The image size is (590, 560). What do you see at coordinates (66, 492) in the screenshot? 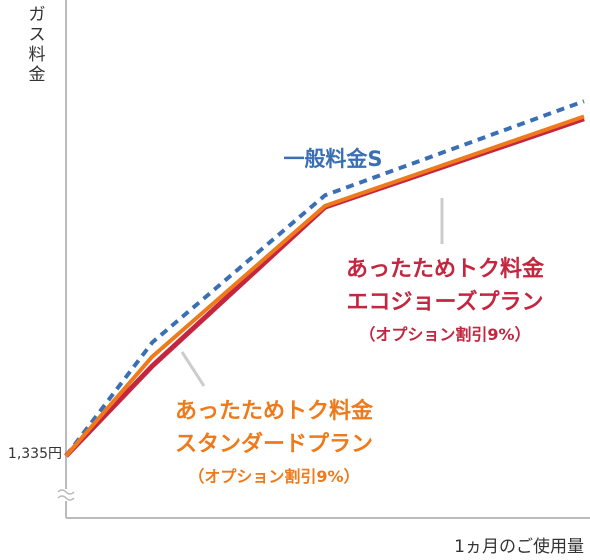
I see `axis-break-mark-top` at bounding box center [66, 492].